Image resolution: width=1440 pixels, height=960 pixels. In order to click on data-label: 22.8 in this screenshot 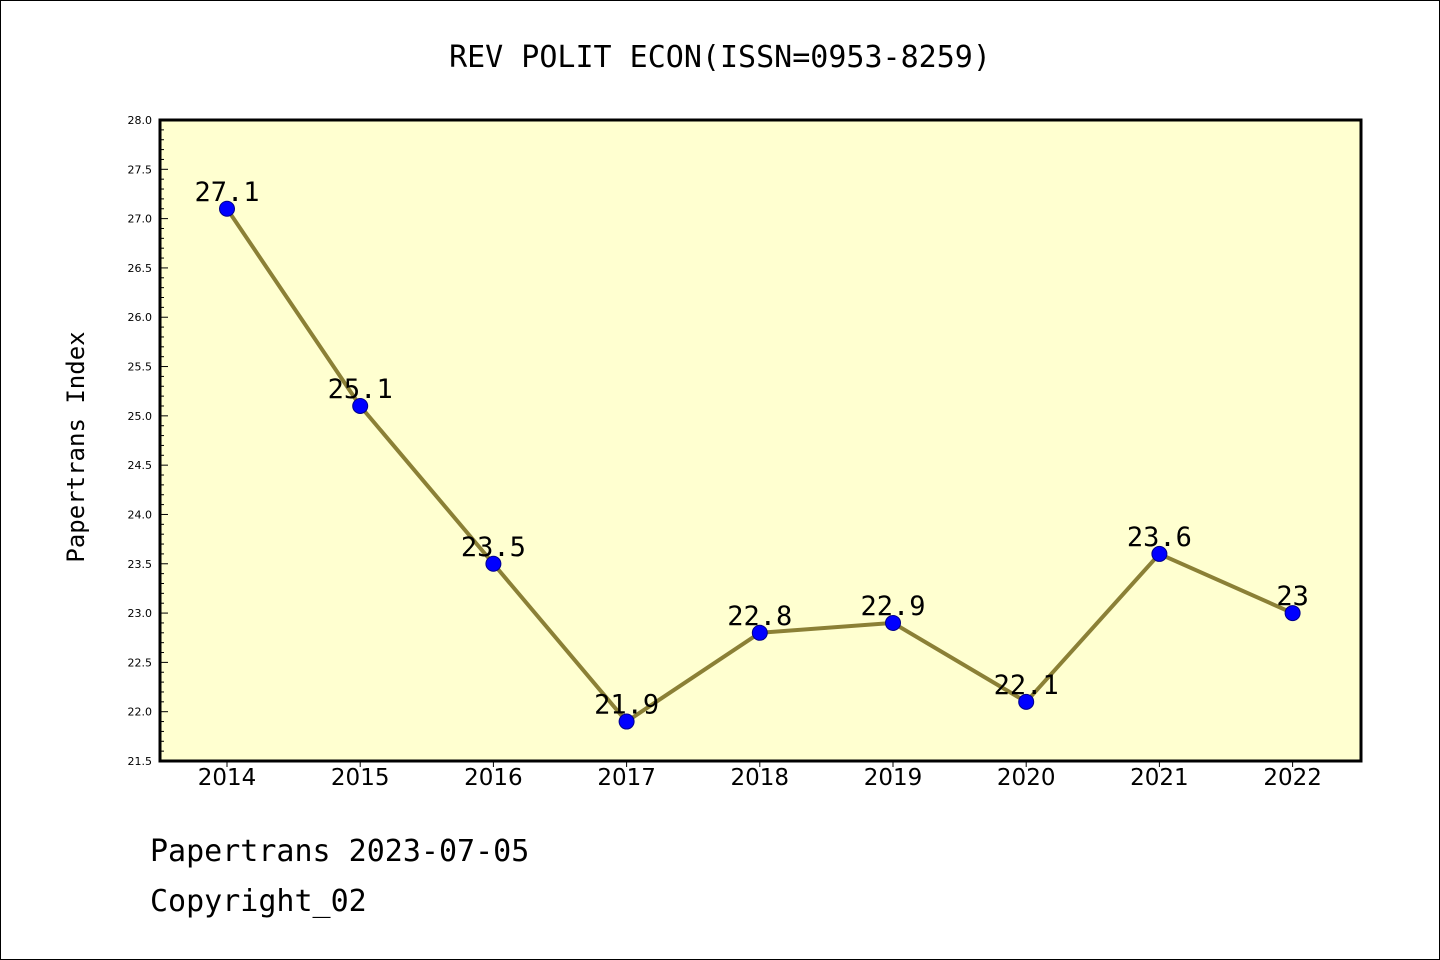, I will do `click(759, 616)`.